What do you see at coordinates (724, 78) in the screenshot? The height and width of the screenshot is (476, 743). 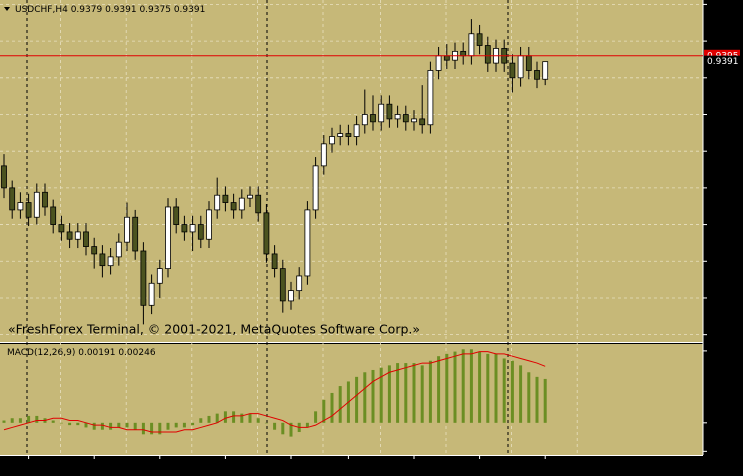 I see `y-tick-label: 0.9380` at bounding box center [724, 78].